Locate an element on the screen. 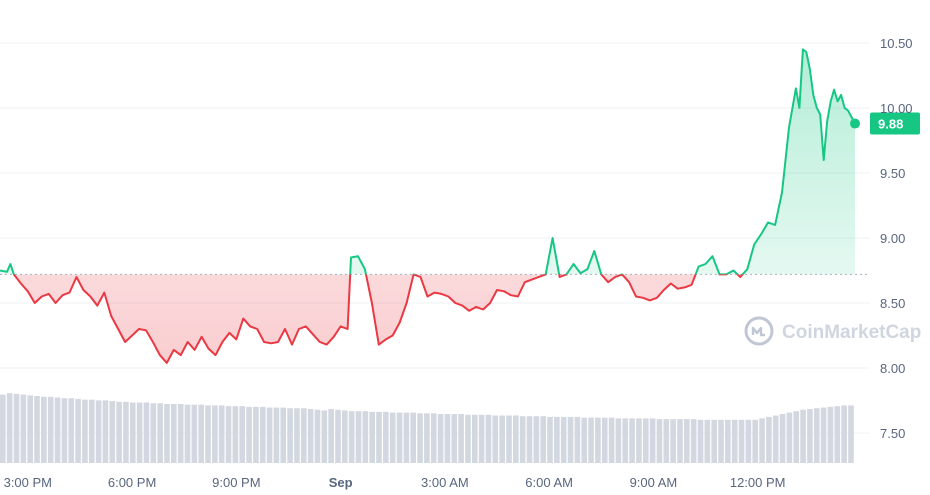 This screenshot has width=930, height=495. x-tick-label: 12:00 PM is located at coordinates (758, 482).